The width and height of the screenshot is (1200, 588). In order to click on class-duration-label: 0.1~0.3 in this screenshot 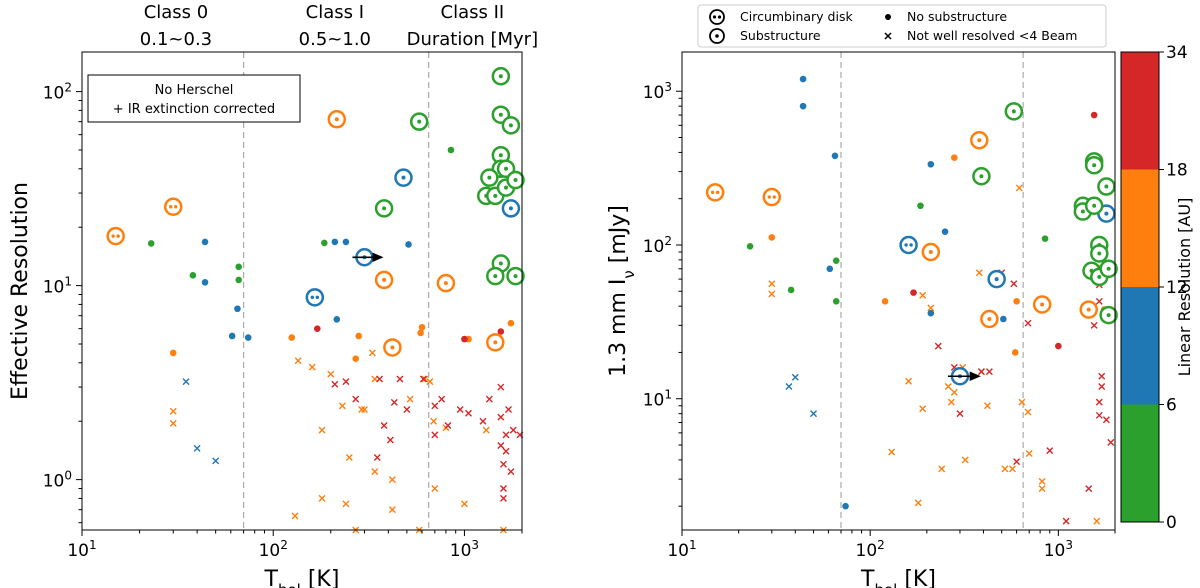, I will do `click(176, 39)`.